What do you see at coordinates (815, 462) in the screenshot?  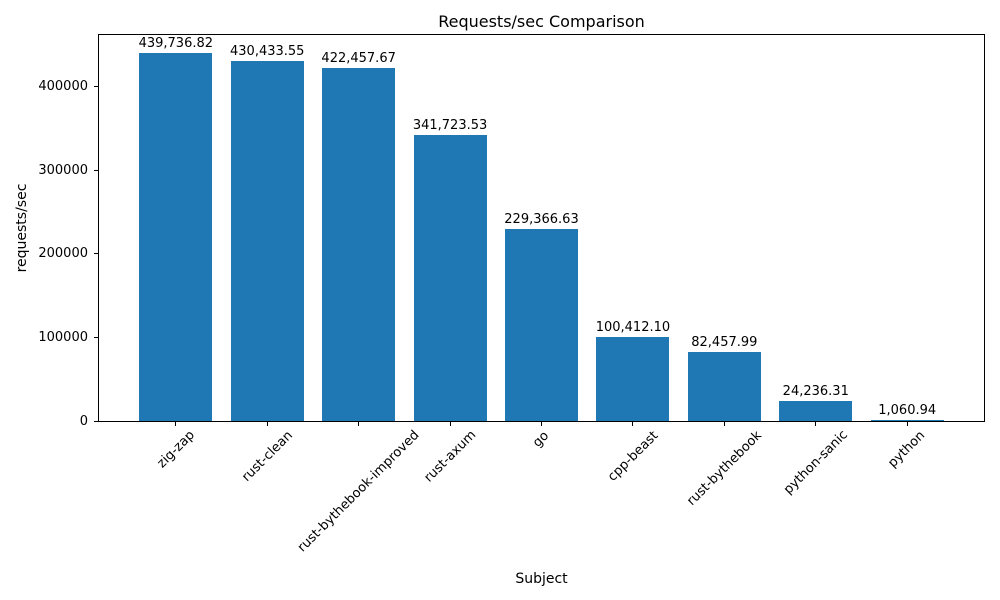 I see `x-tick-label: python-sanic` at bounding box center [815, 462].